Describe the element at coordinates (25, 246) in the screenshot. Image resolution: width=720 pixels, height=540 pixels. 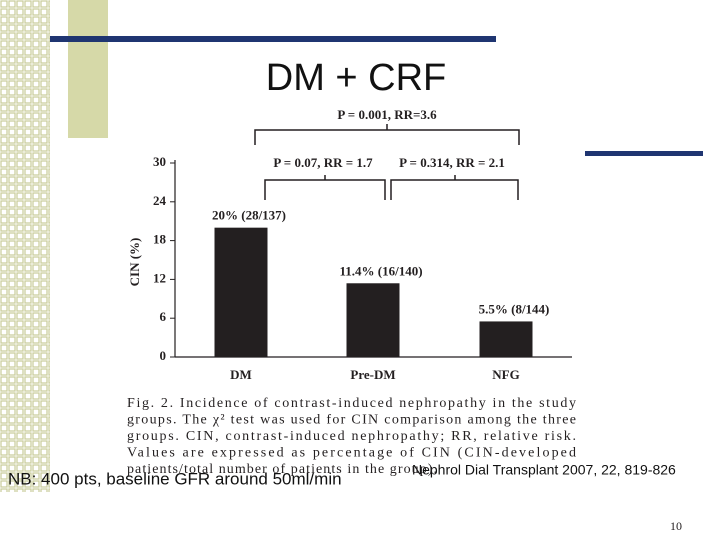
I see `checker-strip` at that location.